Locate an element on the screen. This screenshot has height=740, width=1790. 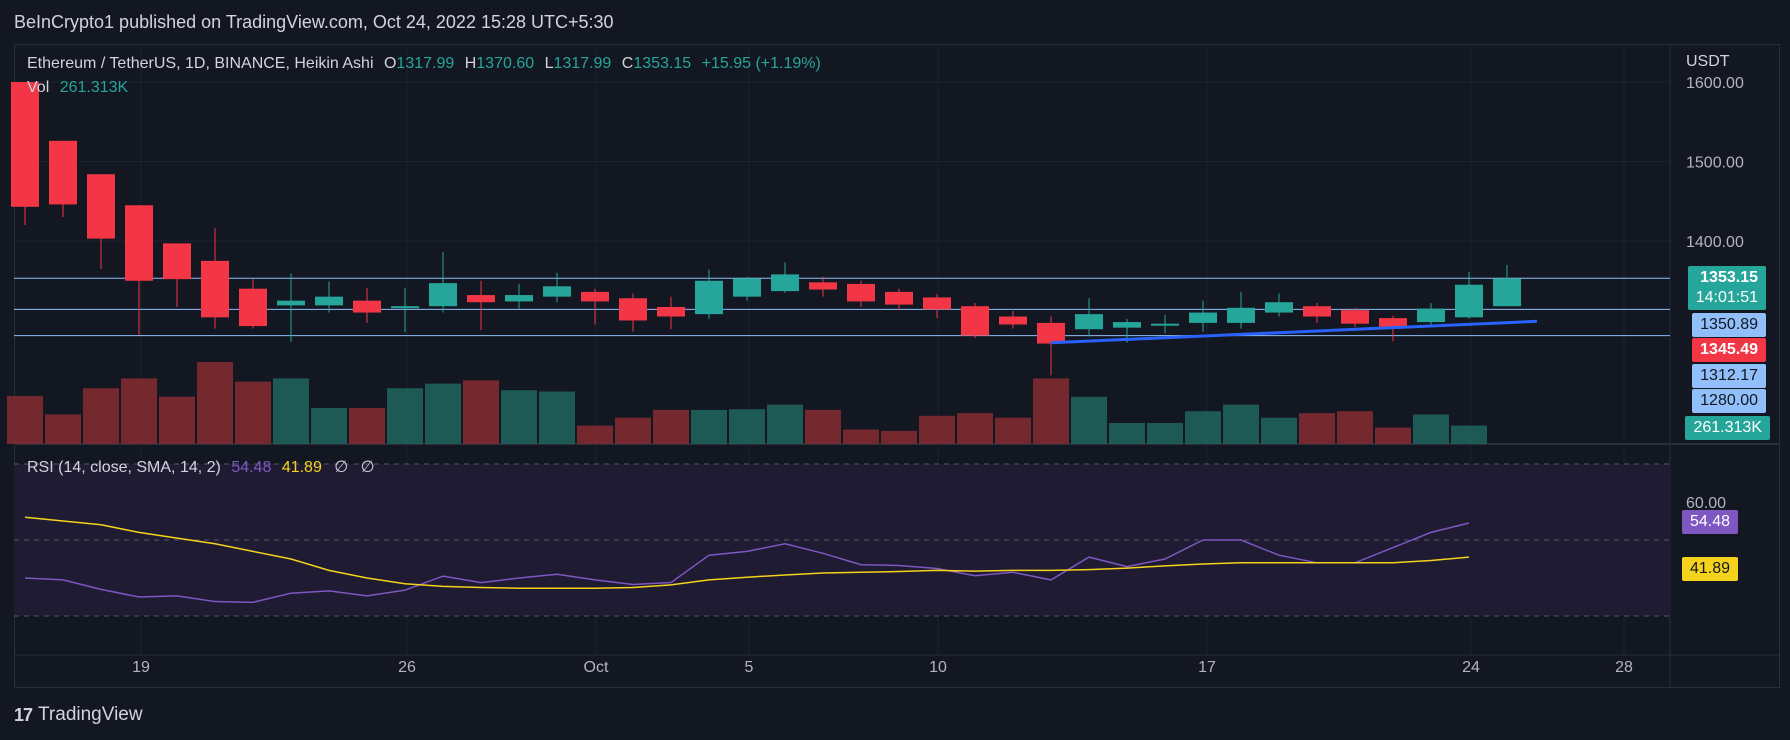
hline-tag-1: 1350.89 is located at coordinates (1729, 325).